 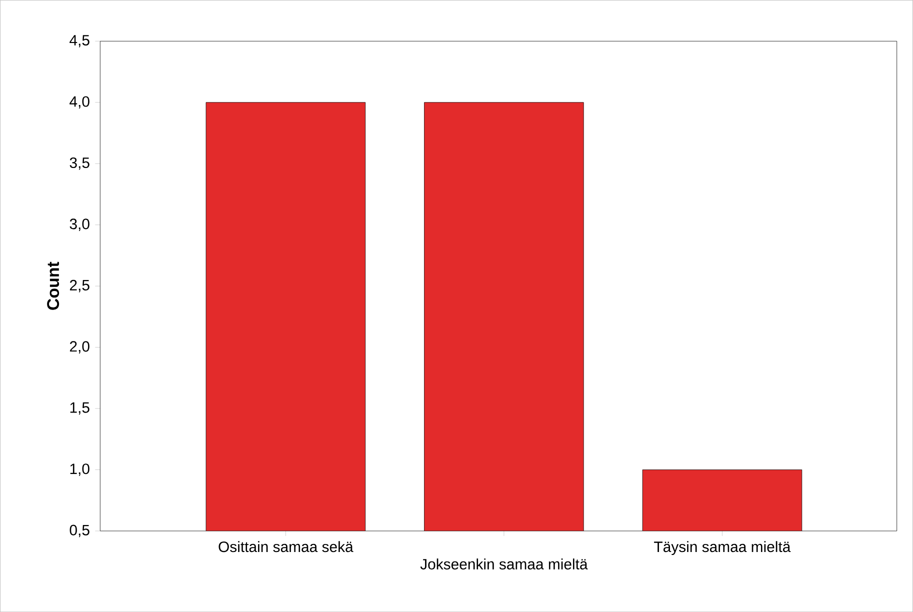 What do you see at coordinates (80, 286) in the screenshot?
I see `y-tick-label: 2,5` at bounding box center [80, 286].